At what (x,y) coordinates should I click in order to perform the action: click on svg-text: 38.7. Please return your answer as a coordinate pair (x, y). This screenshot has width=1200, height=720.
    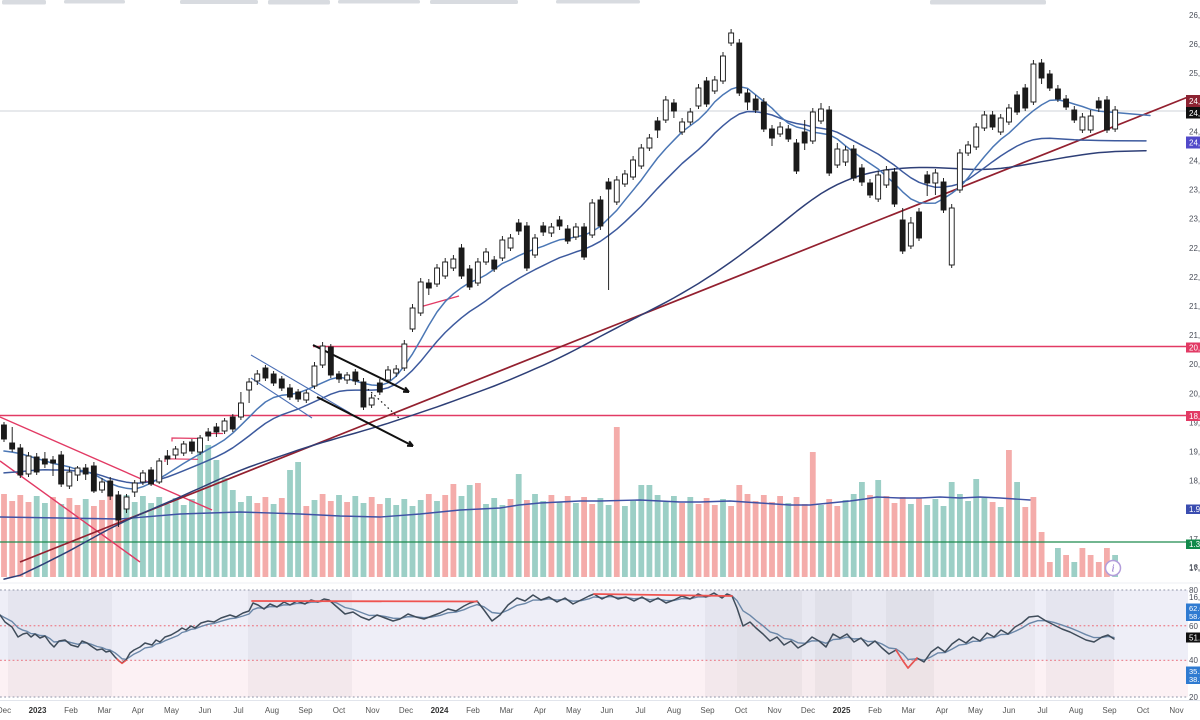
    Looking at the image, I should click on (1194, 679).